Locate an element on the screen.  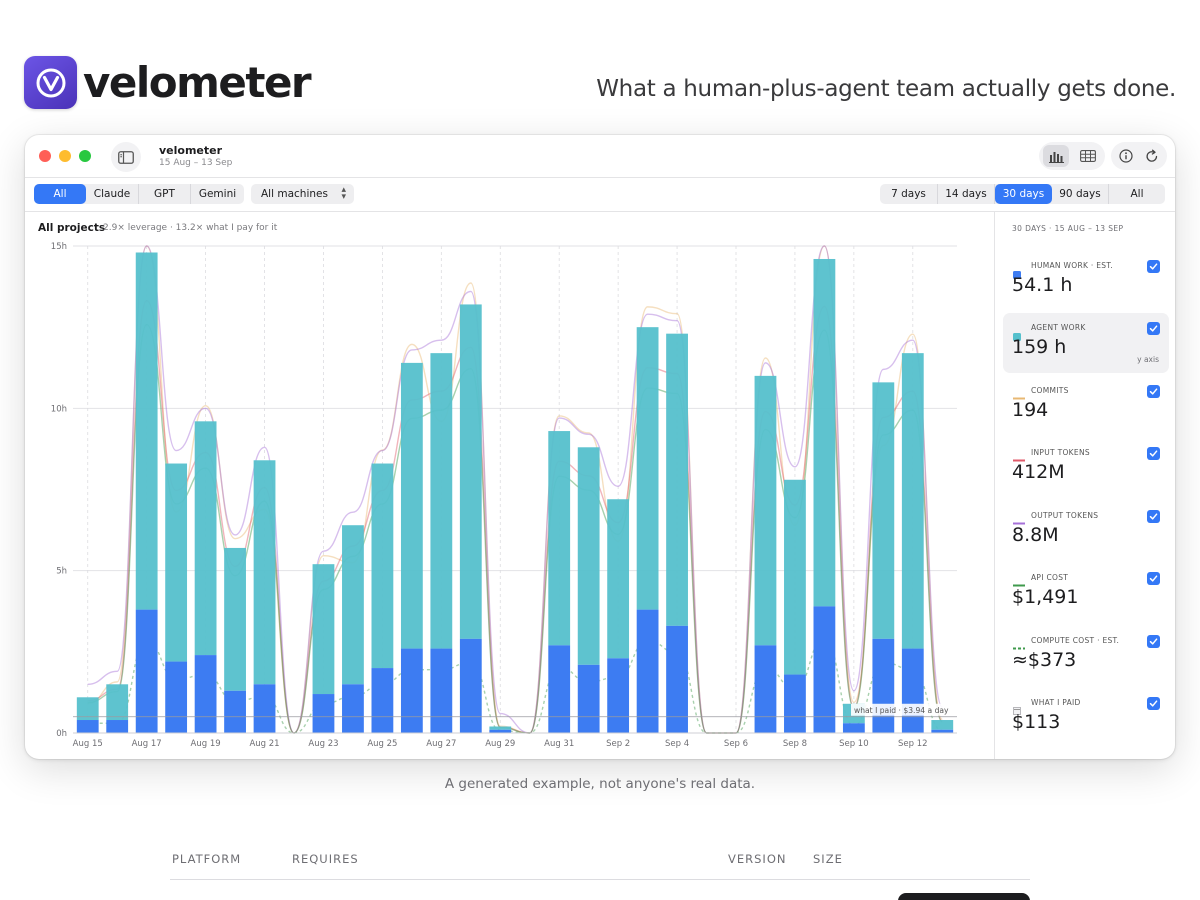
velometer-logo-icon is located at coordinates (50, 82).